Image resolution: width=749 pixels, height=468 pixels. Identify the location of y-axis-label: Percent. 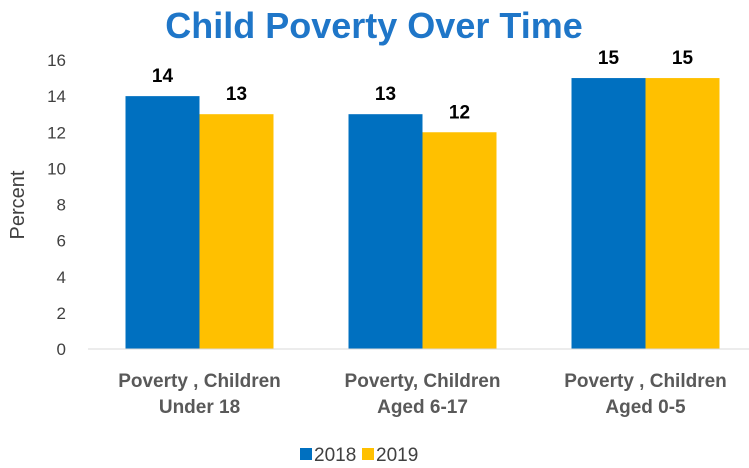
(18, 204).